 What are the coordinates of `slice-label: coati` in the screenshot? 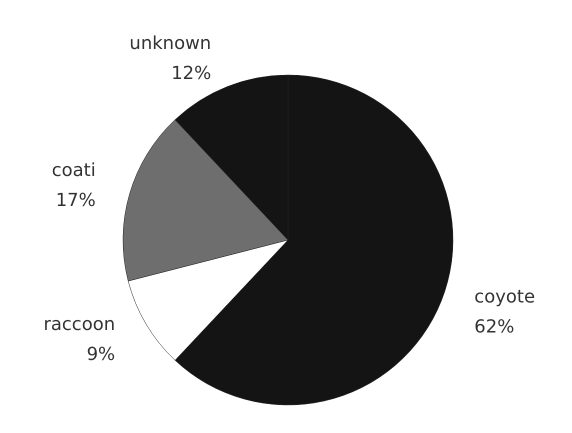 It's located at (74, 171).